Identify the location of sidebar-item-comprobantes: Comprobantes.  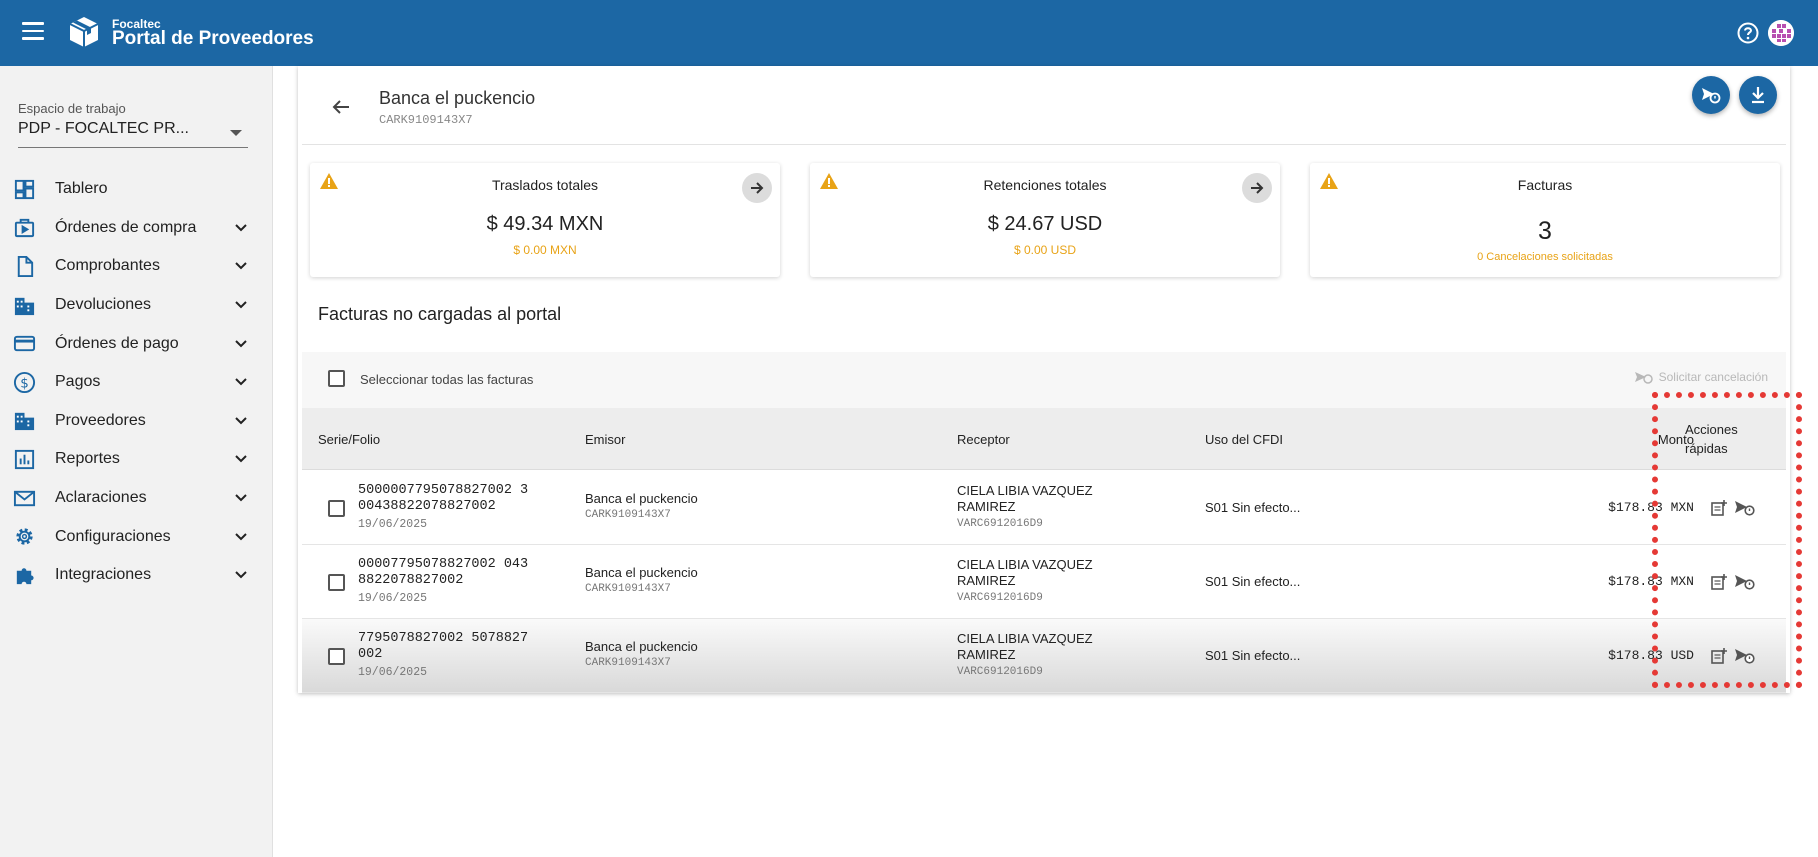
(136, 266).